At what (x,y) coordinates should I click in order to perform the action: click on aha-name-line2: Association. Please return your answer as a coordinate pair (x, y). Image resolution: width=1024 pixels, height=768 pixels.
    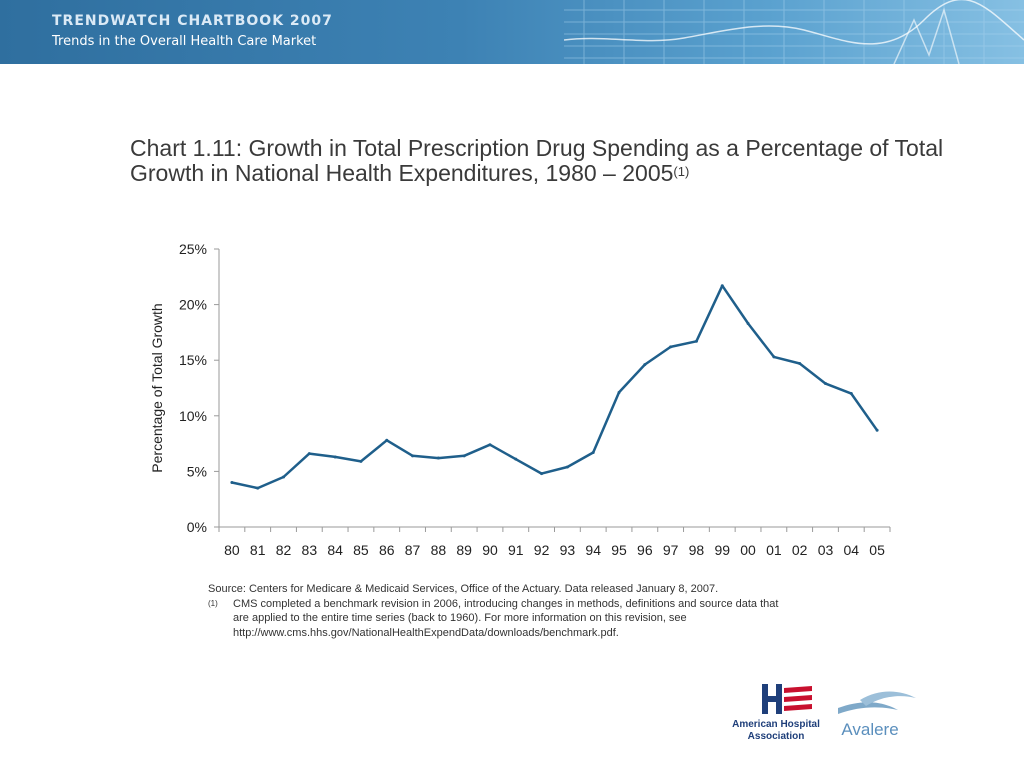
    Looking at the image, I should click on (776, 736).